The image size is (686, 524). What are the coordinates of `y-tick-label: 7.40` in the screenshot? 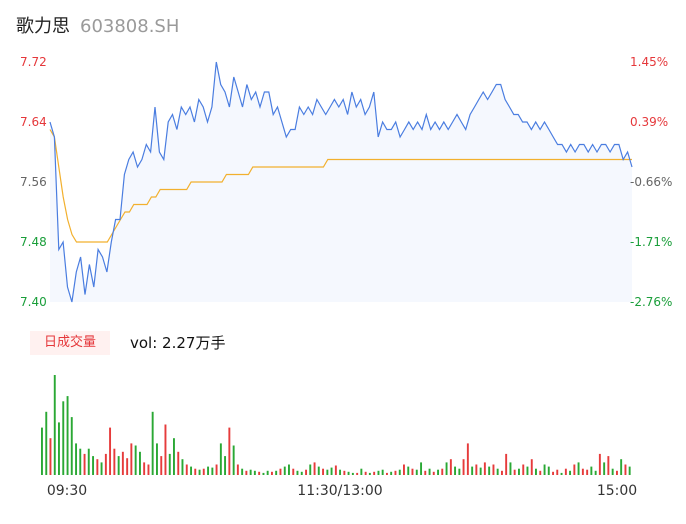 It's located at (33, 302).